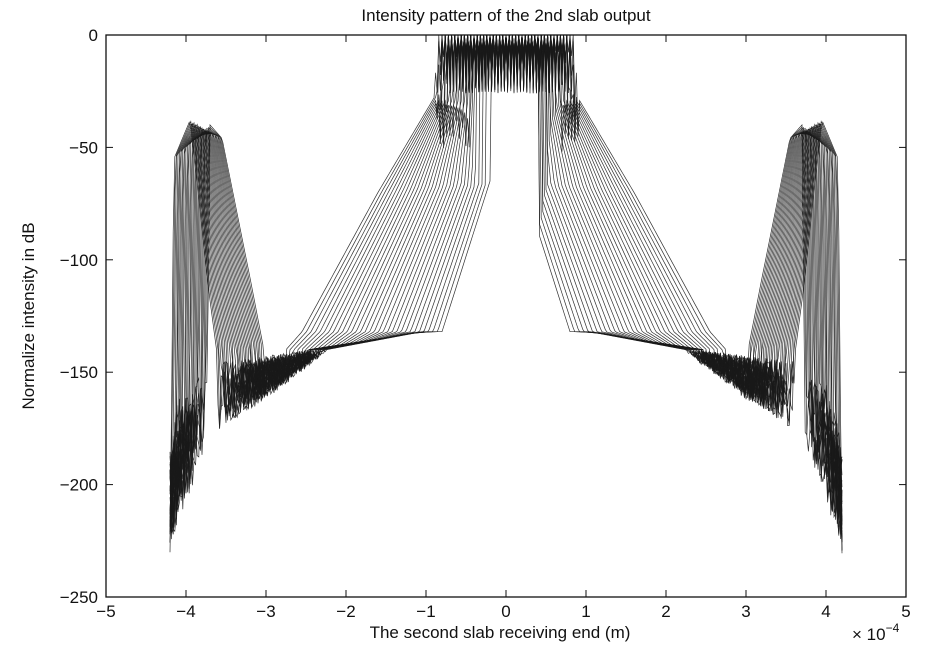  What do you see at coordinates (585, 611) in the screenshot?
I see `x-tick-label: 1` at bounding box center [585, 611].